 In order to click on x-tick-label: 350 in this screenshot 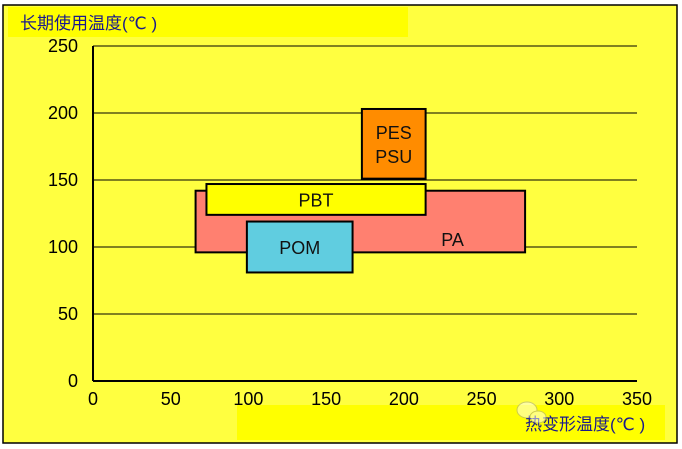, I will do `click(637, 399)`.